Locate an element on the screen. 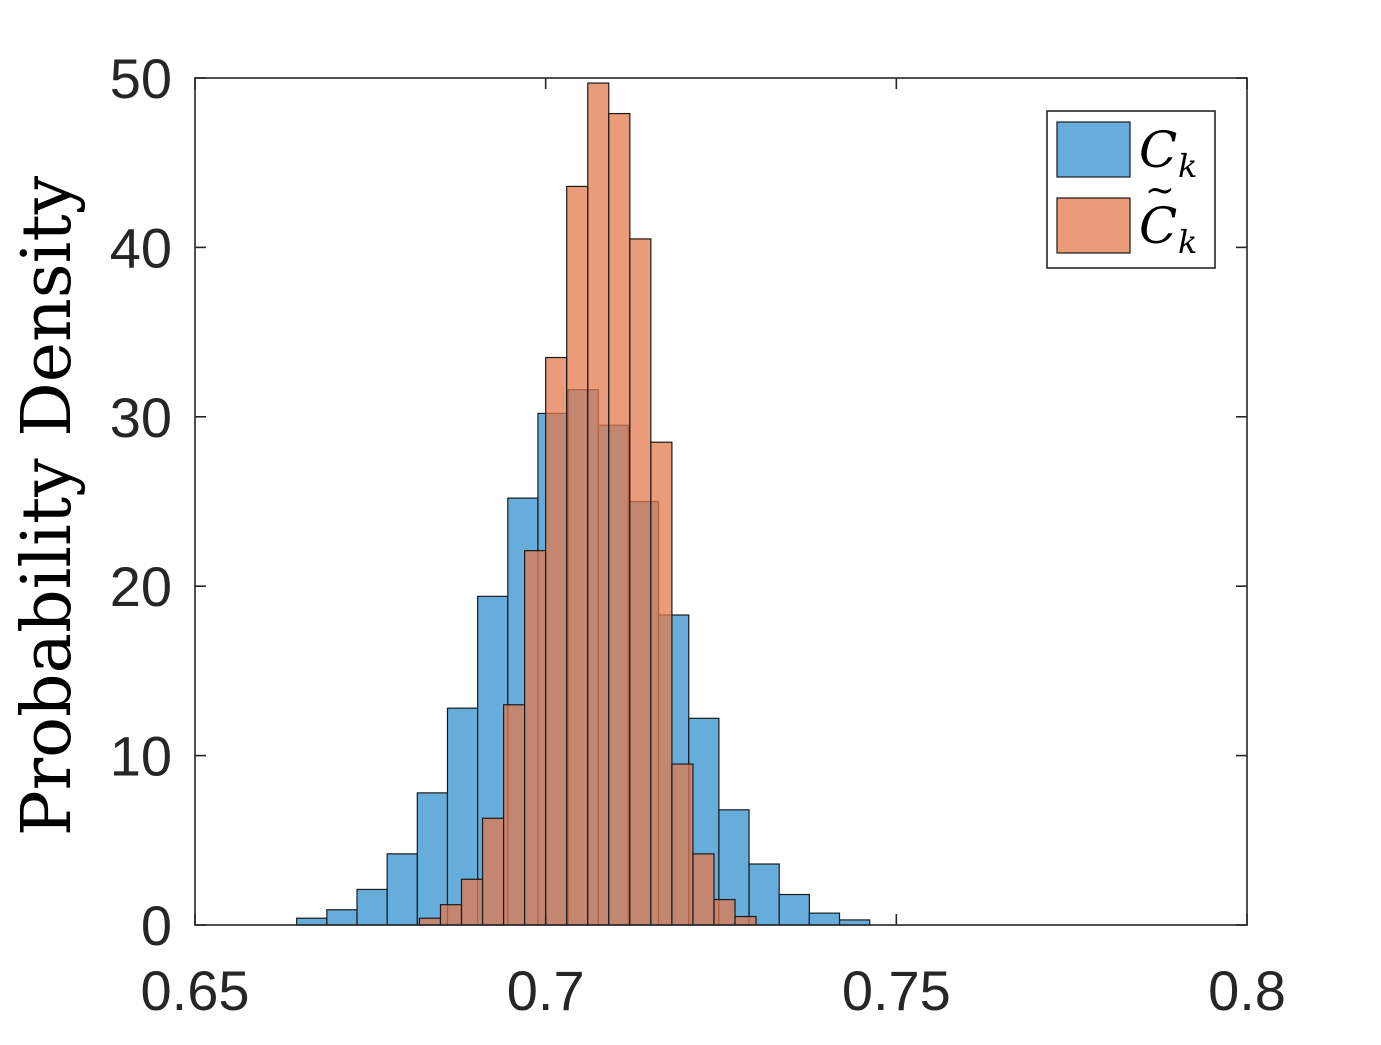 This screenshot has height=1045, width=1381. y-tick-label: 10 is located at coordinates (141, 756).